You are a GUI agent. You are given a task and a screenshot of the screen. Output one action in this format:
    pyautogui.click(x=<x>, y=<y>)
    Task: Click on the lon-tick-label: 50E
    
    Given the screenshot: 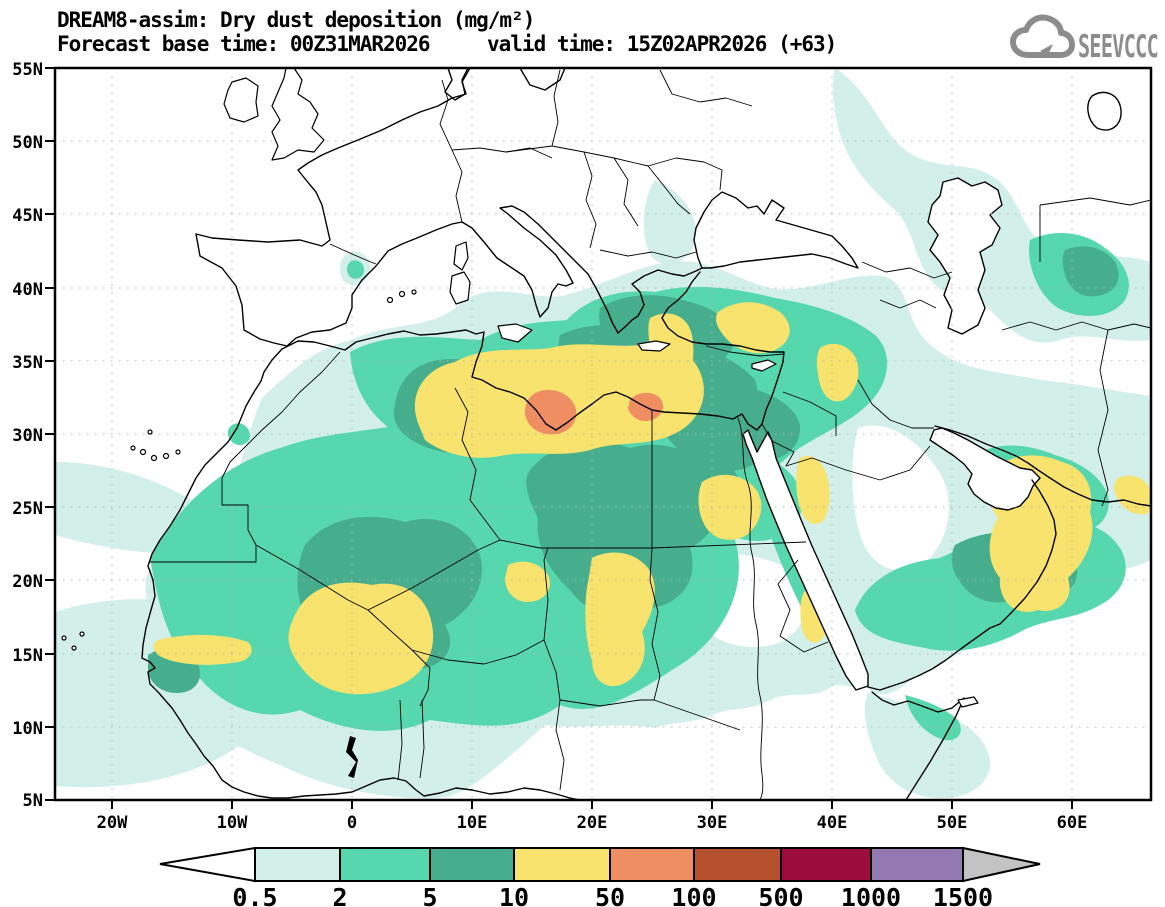 What is the action you would take?
    pyautogui.click(x=952, y=823)
    